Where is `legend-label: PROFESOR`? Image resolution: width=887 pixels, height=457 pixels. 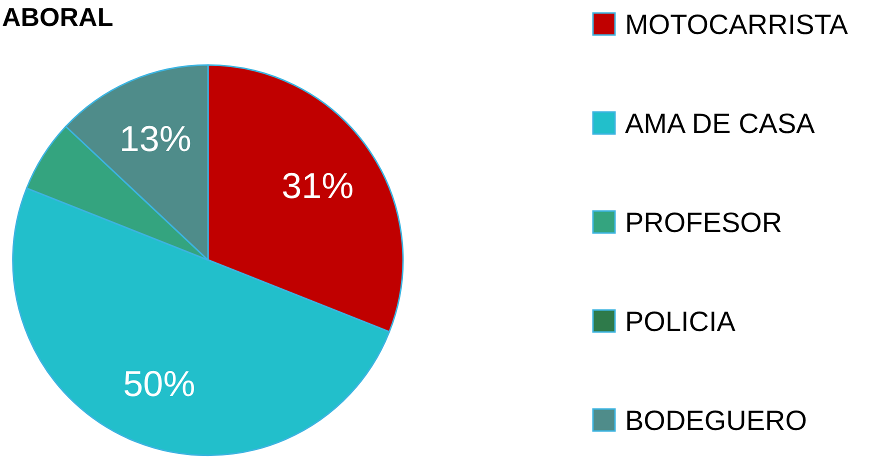
legend-label: PROFESOR is located at coordinates (703, 222).